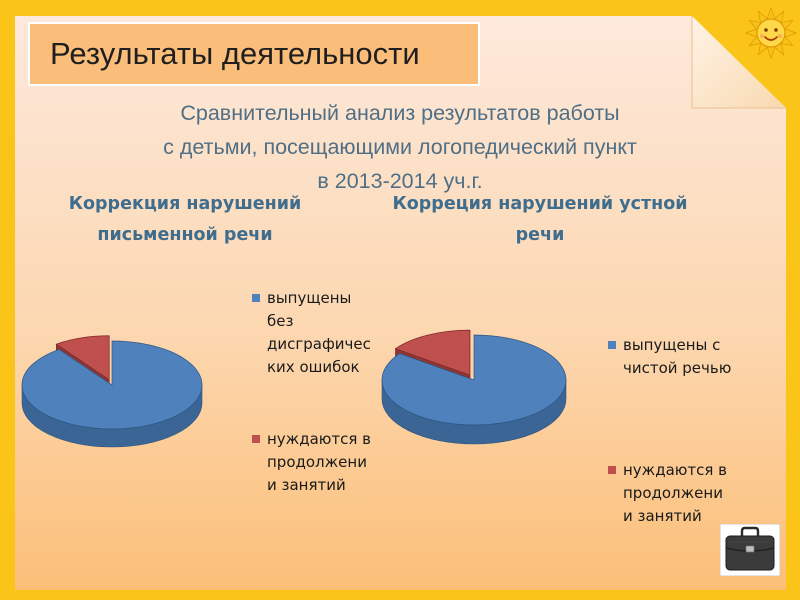 The image size is (800, 600). I want to click on legend-item: выпущены с чистой речью, so click(669, 357).